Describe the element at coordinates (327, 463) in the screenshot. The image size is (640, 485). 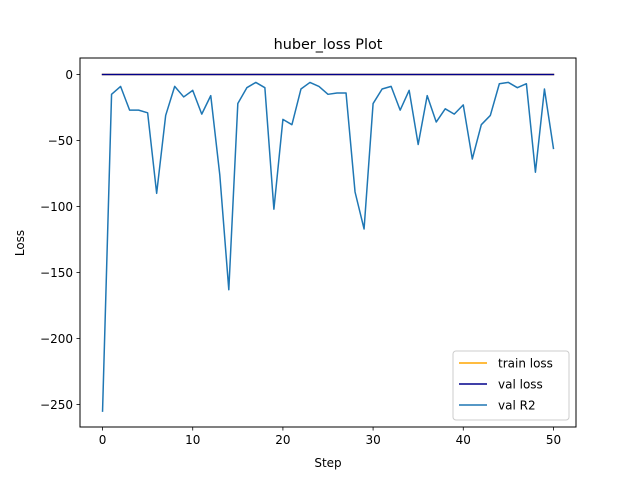
I see `x-axis-label: Step` at that location.